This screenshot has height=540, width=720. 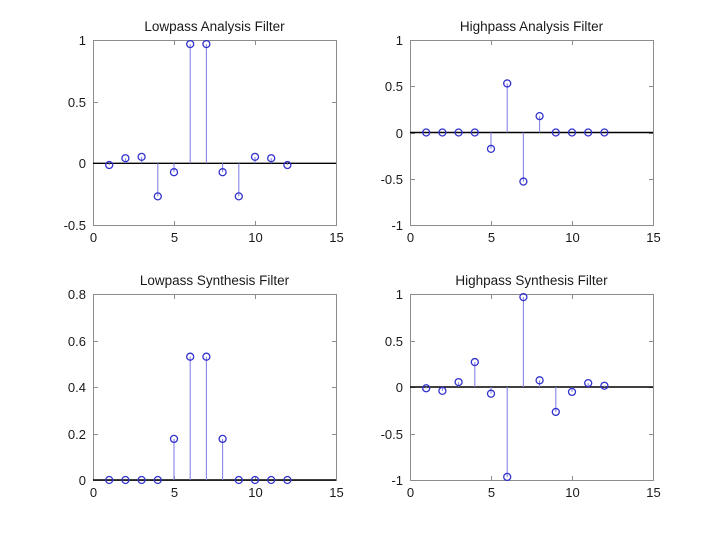 I want to click on subplot-title: Highpass Synthesis Filter, so click(x=531, y=280).